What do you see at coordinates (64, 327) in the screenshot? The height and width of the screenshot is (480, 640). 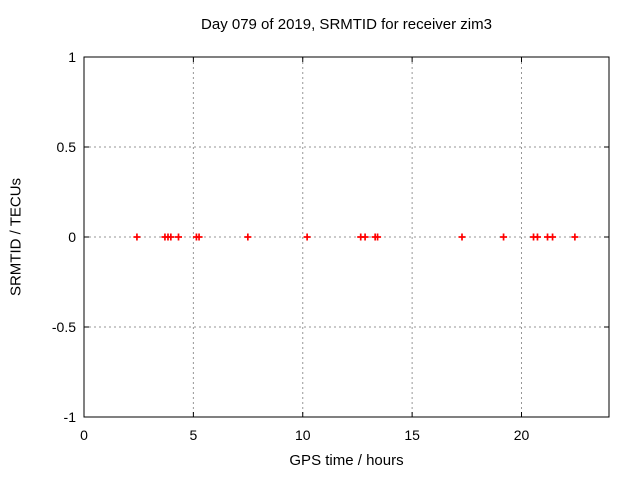 I see `y-tick-label: -0.5` at bounding box center [64, 327].